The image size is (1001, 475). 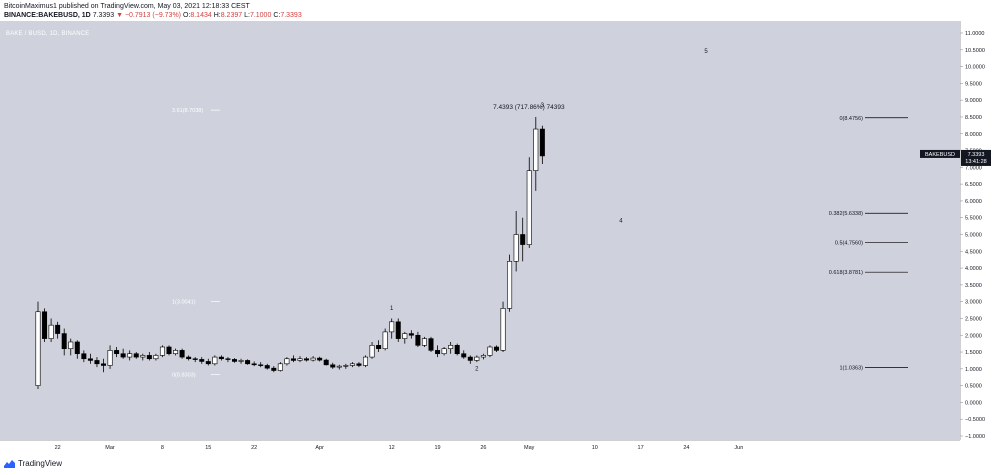 I want to click on fib-level-label: 0.618(3.8781), so click(x=846, y=273).